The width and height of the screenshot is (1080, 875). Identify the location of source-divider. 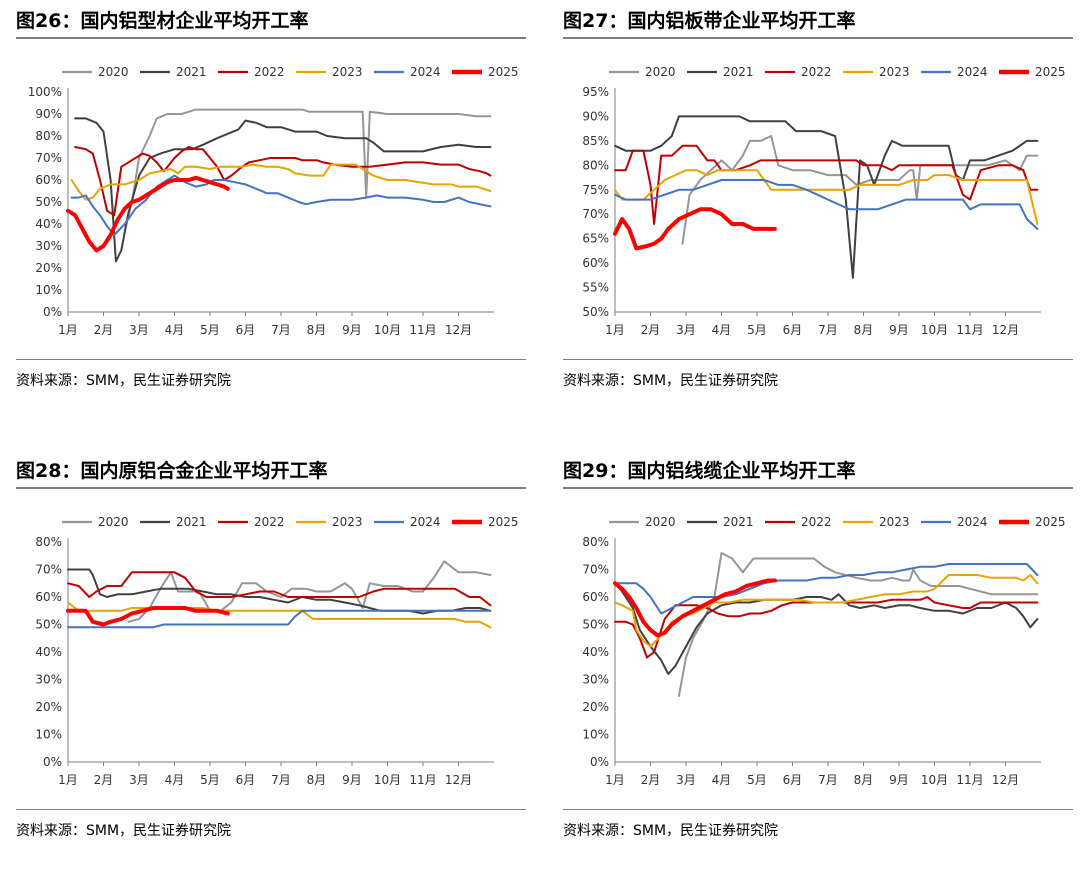
(271, 359).